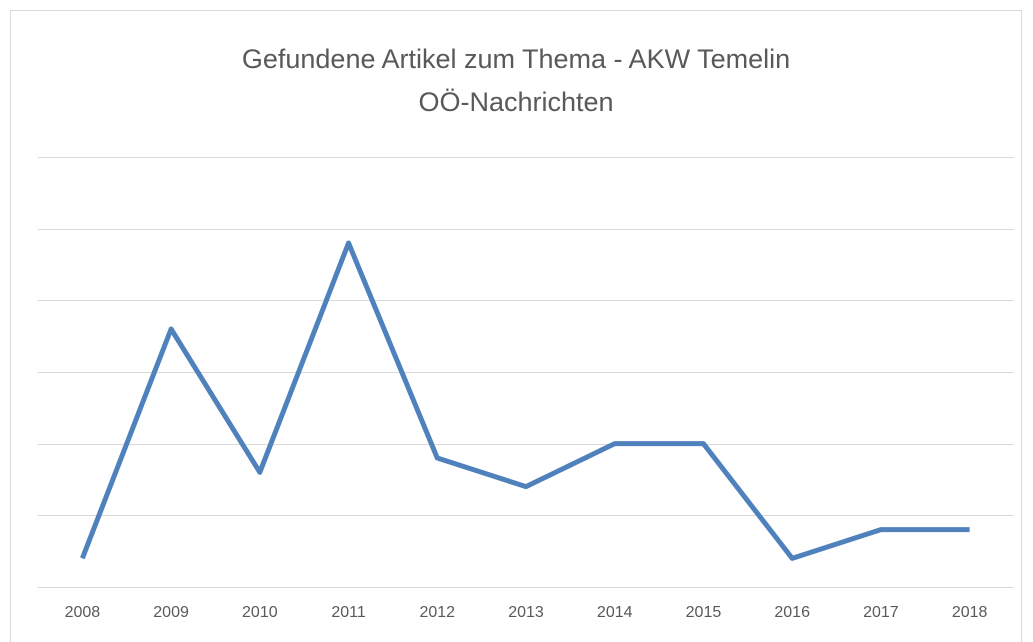 This screenshot has height=642, width=1033. What do you see at coordinates (348, 612) in the screenshot?
I see `x-tick-label: 2011` at bounding box center [348, 612].